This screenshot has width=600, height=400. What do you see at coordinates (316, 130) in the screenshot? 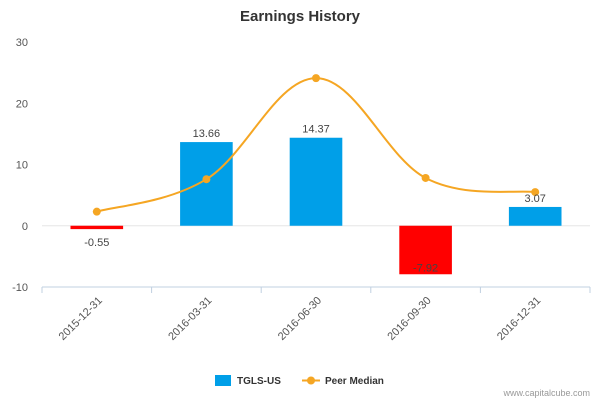
I see `bar-data-label: 14.37` at bounding box center [316, 130].